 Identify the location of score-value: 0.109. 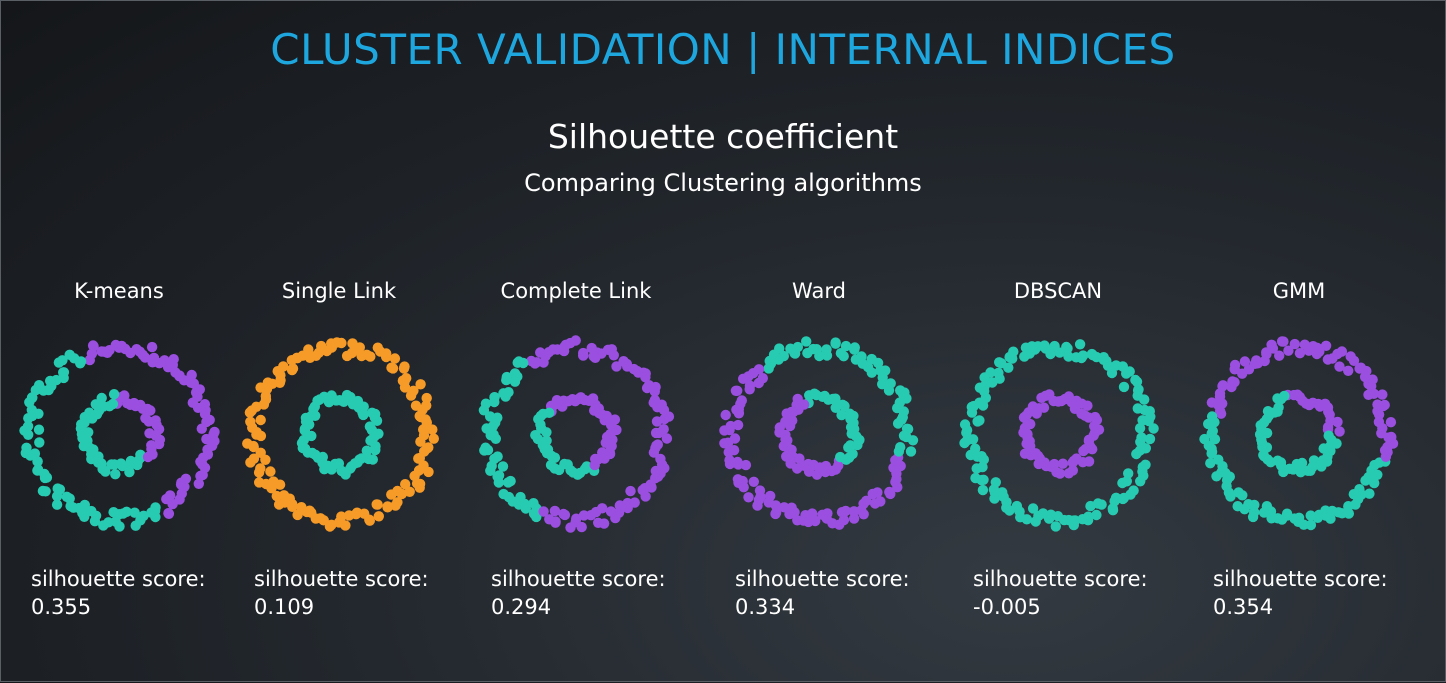
(284, 607).